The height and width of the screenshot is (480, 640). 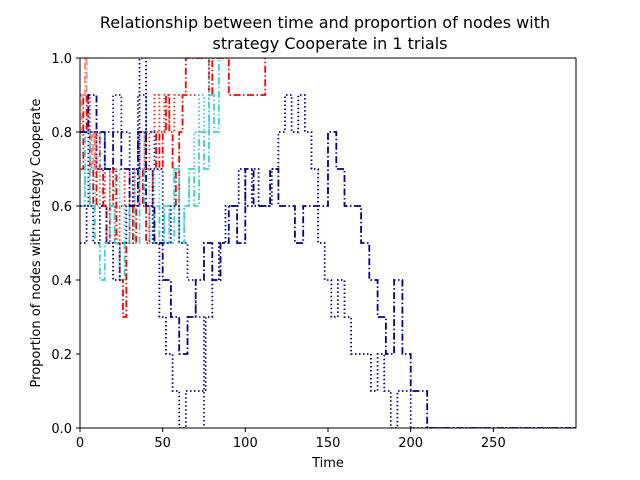 I want to click on y-tick-label: 0.0, so click(x=61, y=429).